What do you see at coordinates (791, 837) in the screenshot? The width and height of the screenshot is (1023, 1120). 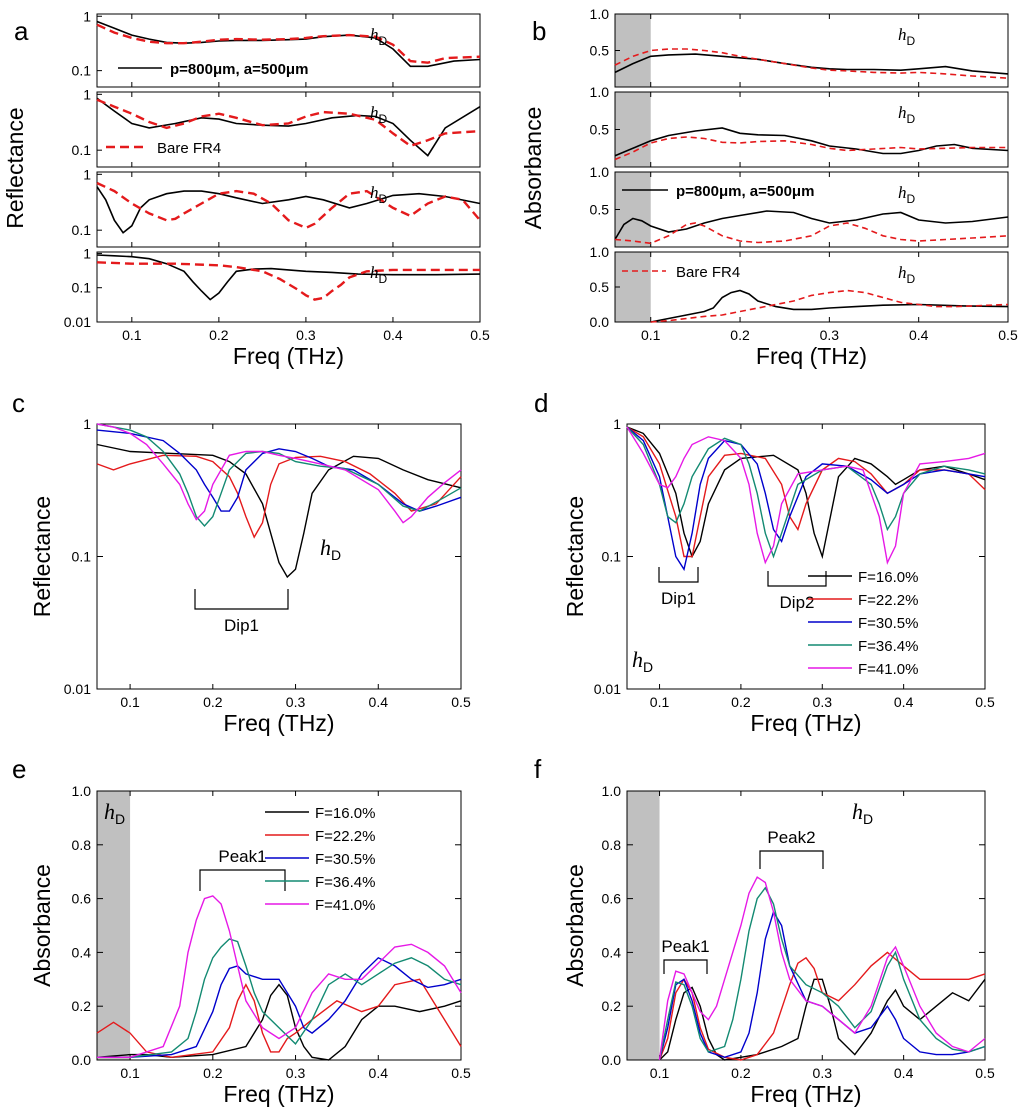 I see `bracket-label: Peak2` at bounding box center [791, 837].